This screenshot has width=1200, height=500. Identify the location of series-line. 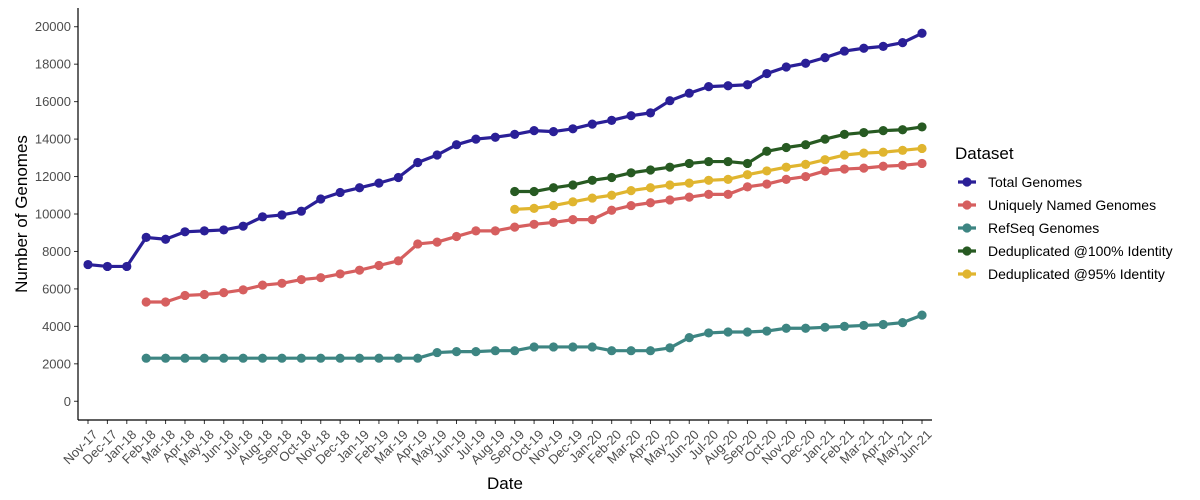
(718, 159).